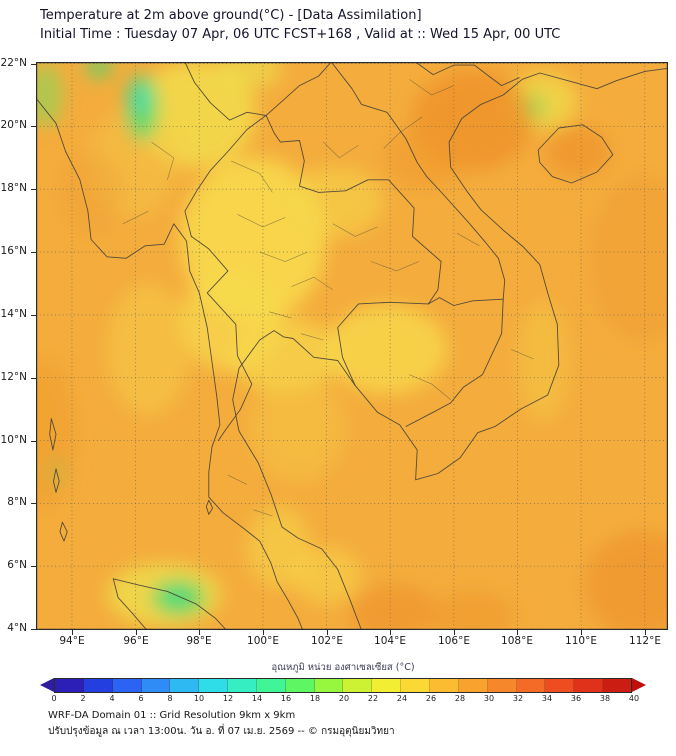 Image resolution: width=676 pixels, height=756 pixels. I want to click on x-axis-tick-label: 100°E, so click(263, 641).